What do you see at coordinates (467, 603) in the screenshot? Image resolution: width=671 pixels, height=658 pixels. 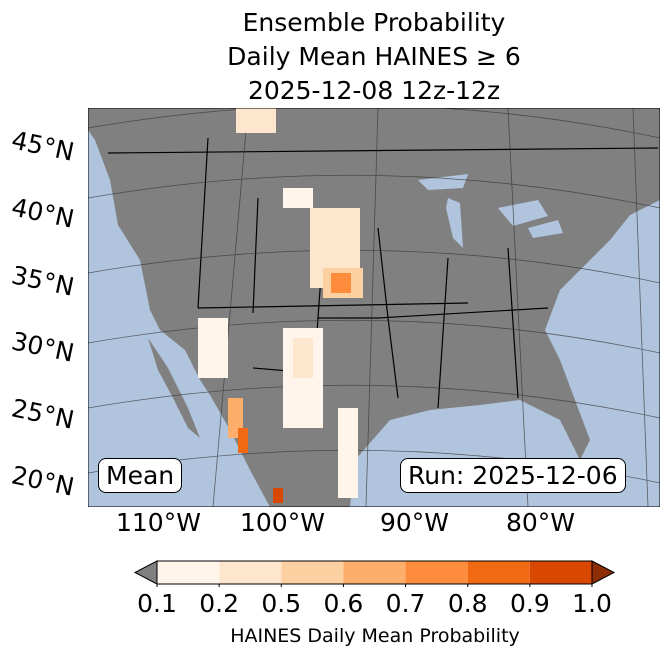 I see `colorbar-tick-label: 0.8` at bounding box center [467, 603].